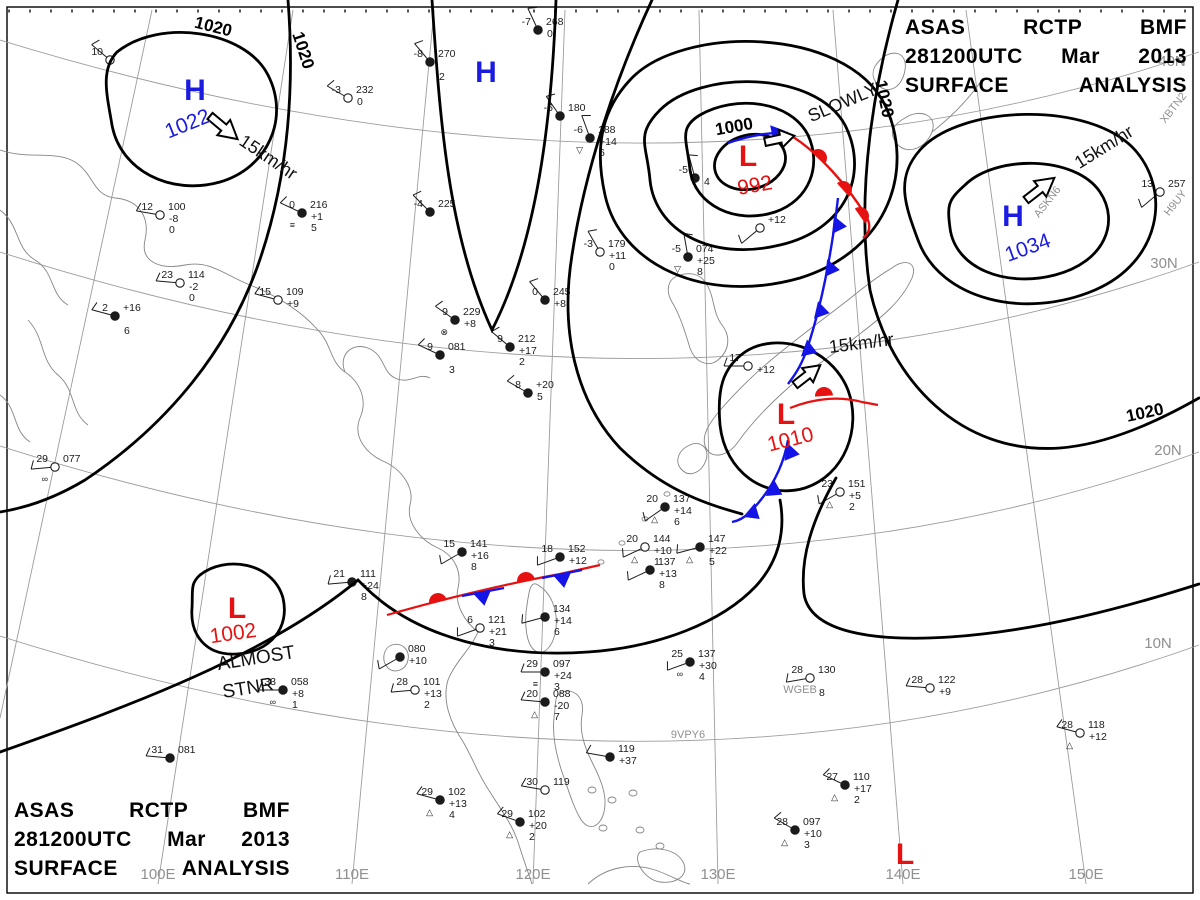 Image resolution: width=1200 pixels, height=900 pixels. What do you see at coordinates (105, 308) in the screenshot?
I see `station-temp: 2` at bounding box center [105, 308].